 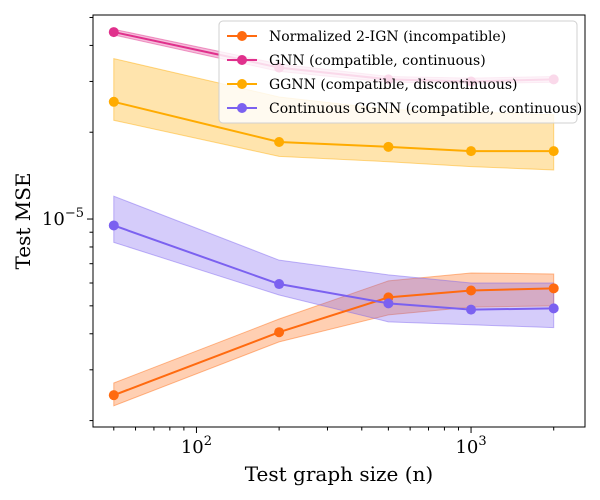 I want to click on legend-marker-continuous-ggnn-compatible-continuous, so click(x=242, y=108).